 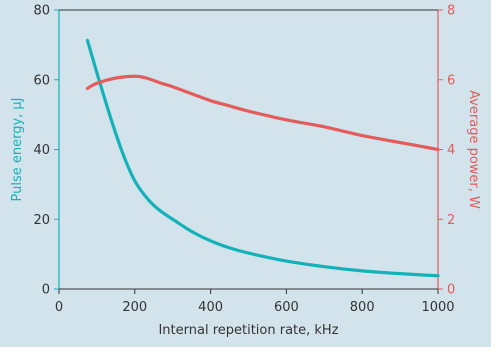 What do you see at coordinates (17, 149) in the screenshot?
I see `y-left-axis-label: Pulse energy, μJ` at bounding box center [17, 149].